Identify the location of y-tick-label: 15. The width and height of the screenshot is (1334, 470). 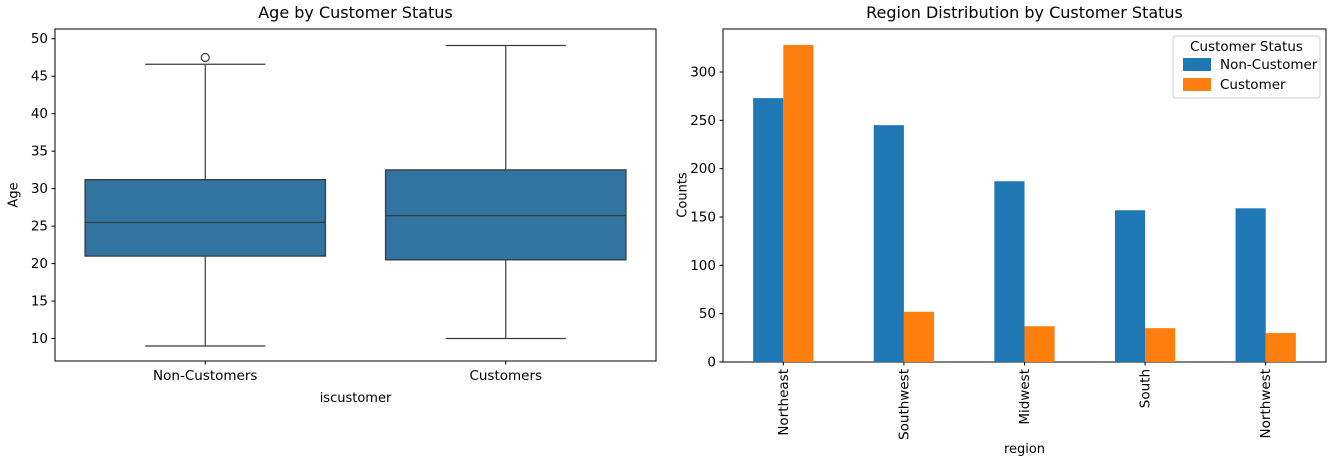
(39, 302).